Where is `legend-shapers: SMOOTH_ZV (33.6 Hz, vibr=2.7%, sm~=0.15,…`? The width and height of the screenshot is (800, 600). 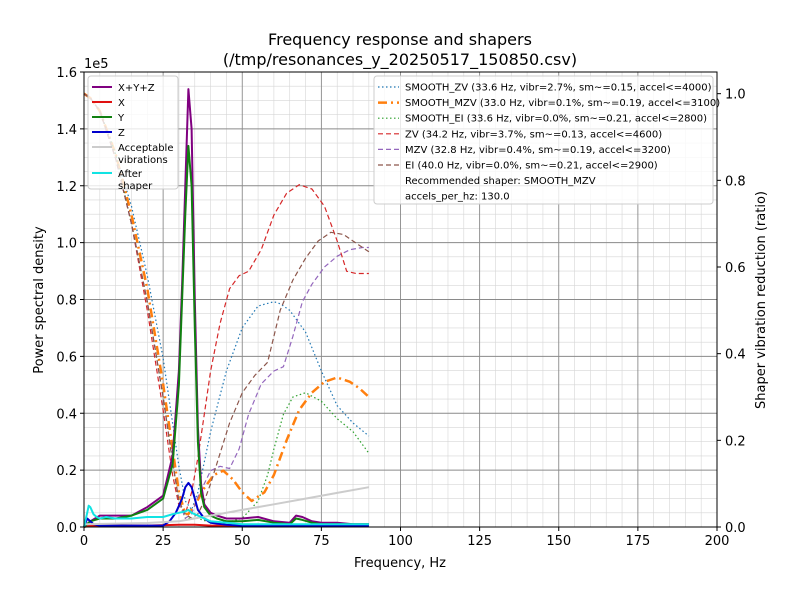
legend-shapers: SMOOTH_ZV (33.6 Hz, vibr=2.7%, sm~=0.15,… is located at coordinates (546, 140).